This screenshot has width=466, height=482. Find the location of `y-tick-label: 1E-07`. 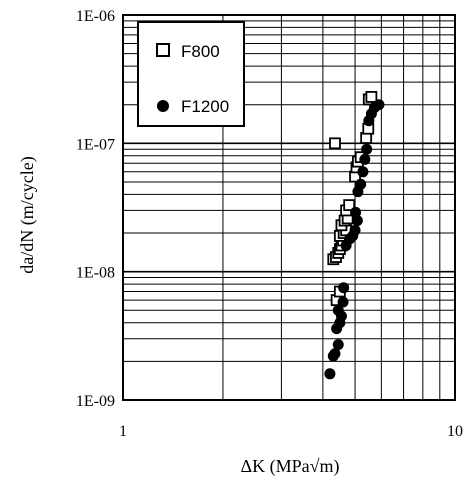

y-tick-label: 1E-07 is located at coordinates (95, 144).